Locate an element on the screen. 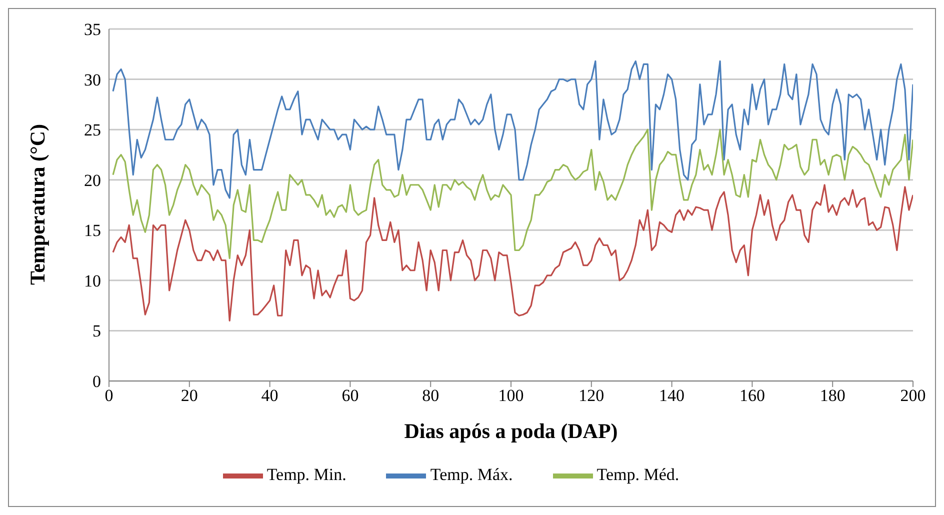 The image size is (944, 515). x-tick-label: 80 is located at coordinates (431, 396).